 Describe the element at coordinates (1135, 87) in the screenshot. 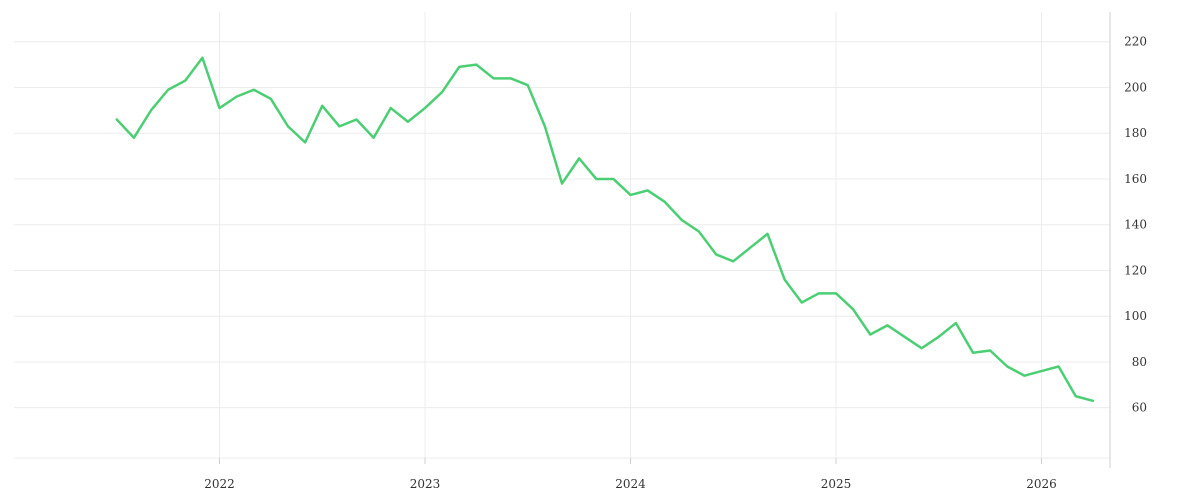

I see `y-tick-label: 200` at that location.